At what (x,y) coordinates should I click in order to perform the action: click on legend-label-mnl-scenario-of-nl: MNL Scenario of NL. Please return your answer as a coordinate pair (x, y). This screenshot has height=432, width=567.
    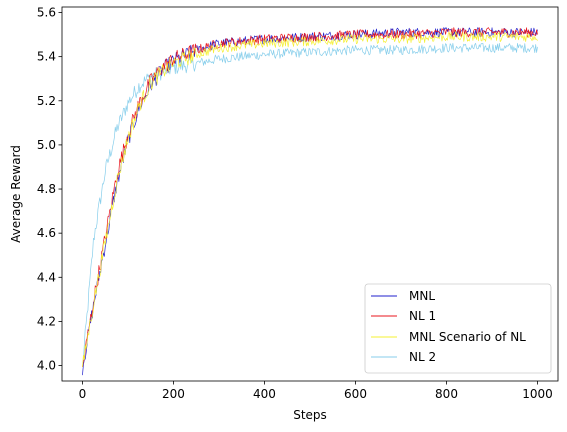
    Looking at the image, I should click on (467, 337).